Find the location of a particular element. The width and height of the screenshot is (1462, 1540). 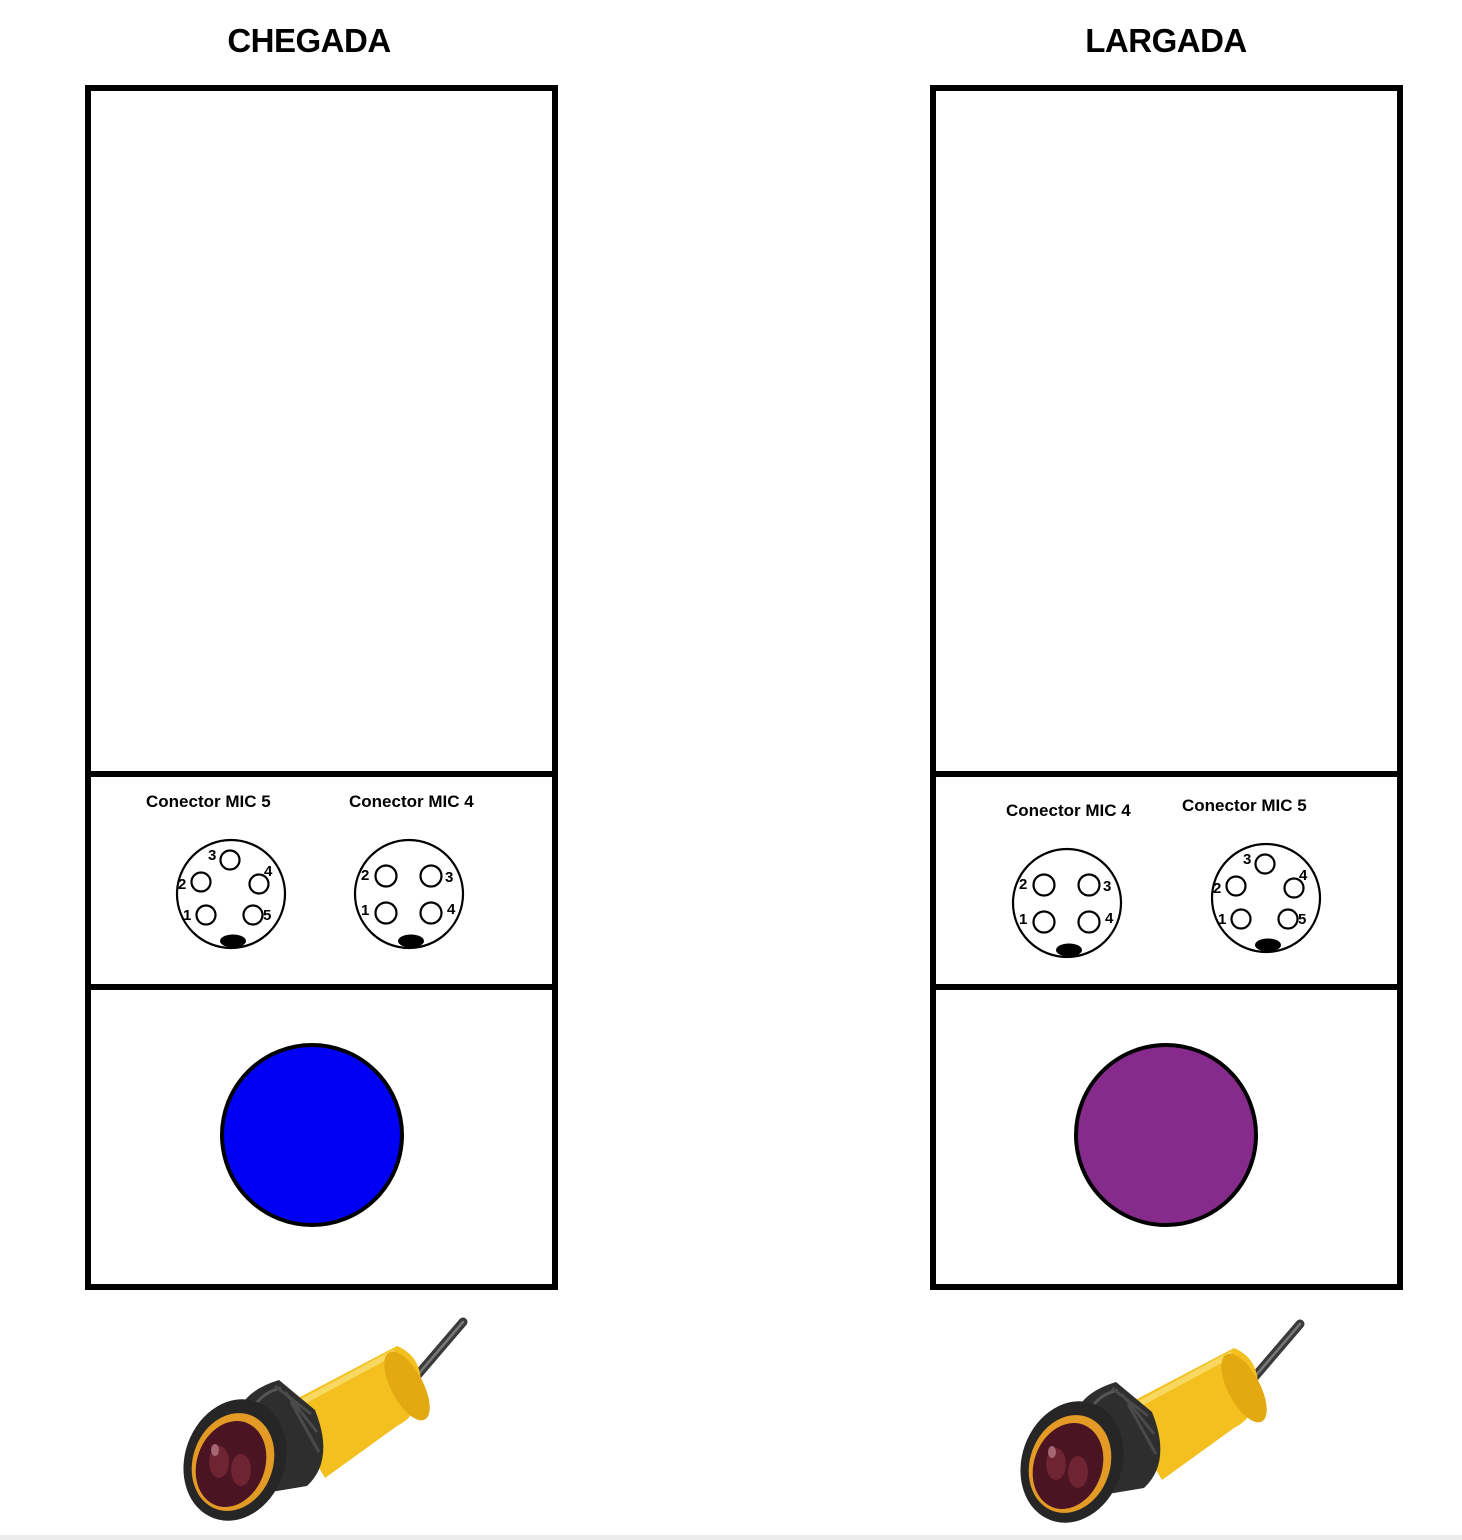

chegada-top-panel is located at coordinates (321, 431).